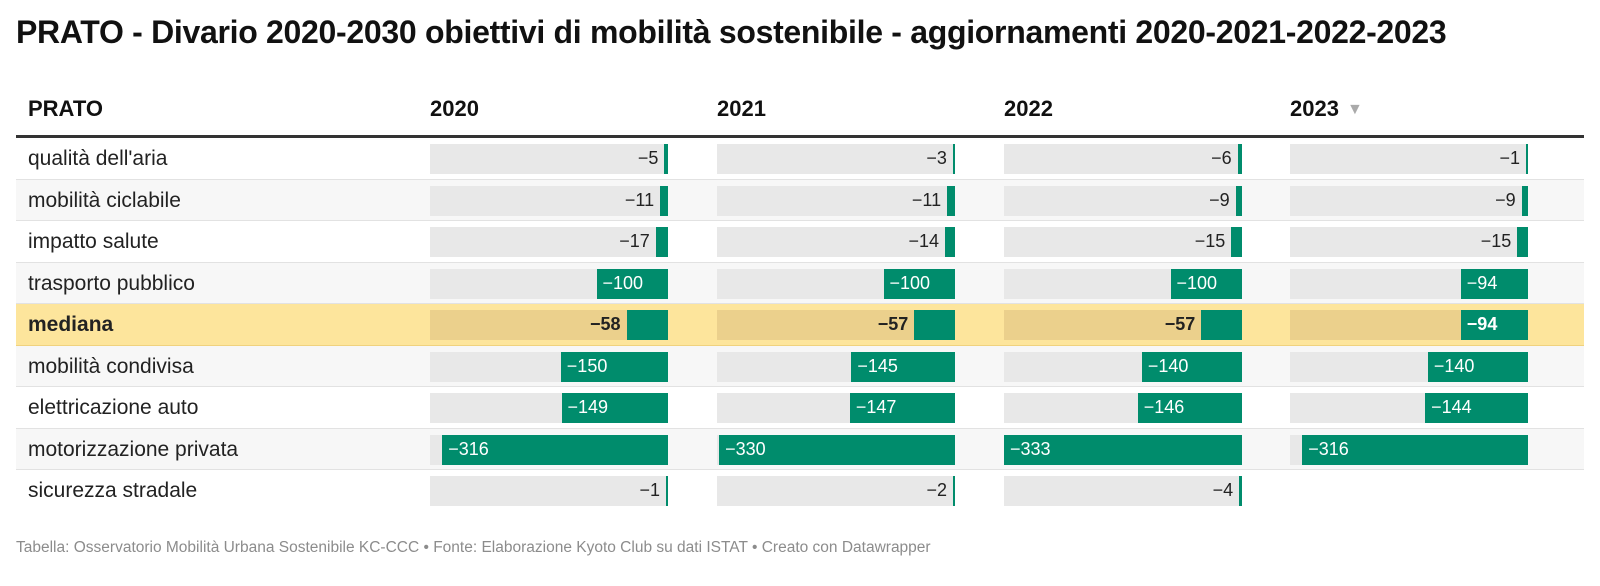 Image resolution: width=1600 pixels, height=586 pixels. Describe the element at coordinates (1409, 159) in the screenshot. I see `table-cell-2023: −1` at that location.